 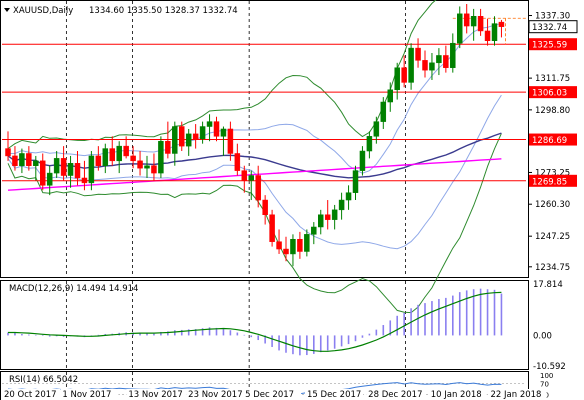 I want to click on time-tick-label: 15 Dec 2017, so click(x=334, y=395).